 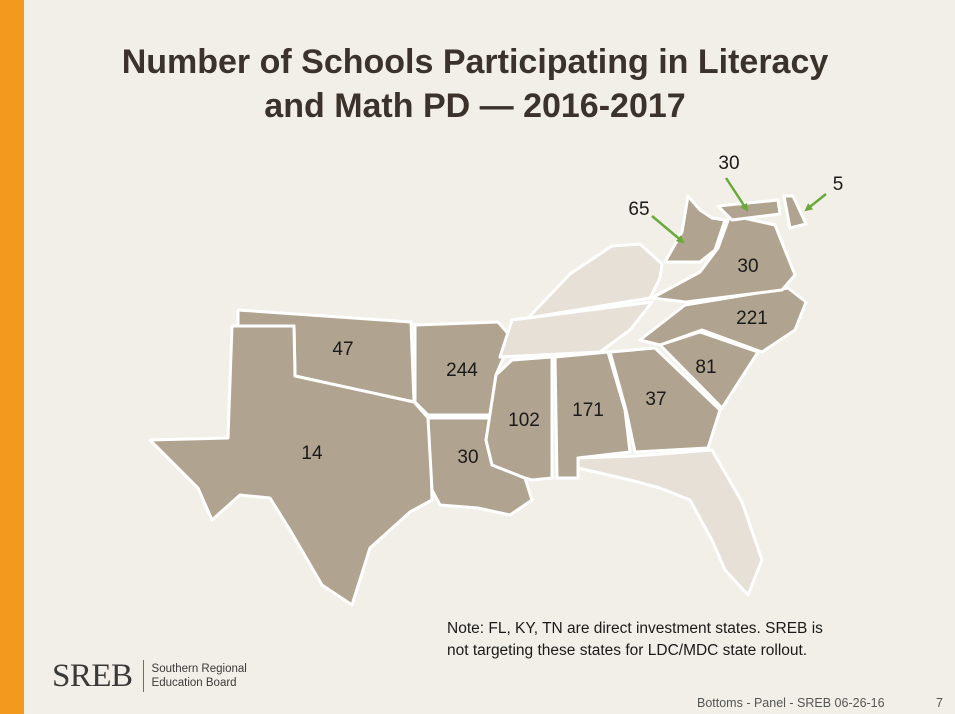 I want to click on state-wv, so click(x=695, y=229).